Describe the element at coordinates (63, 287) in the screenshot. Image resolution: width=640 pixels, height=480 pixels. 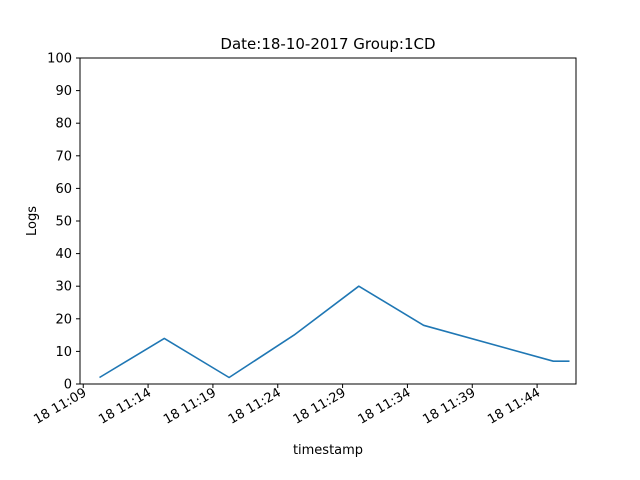
I see `y-tick-label: 30` at that location.